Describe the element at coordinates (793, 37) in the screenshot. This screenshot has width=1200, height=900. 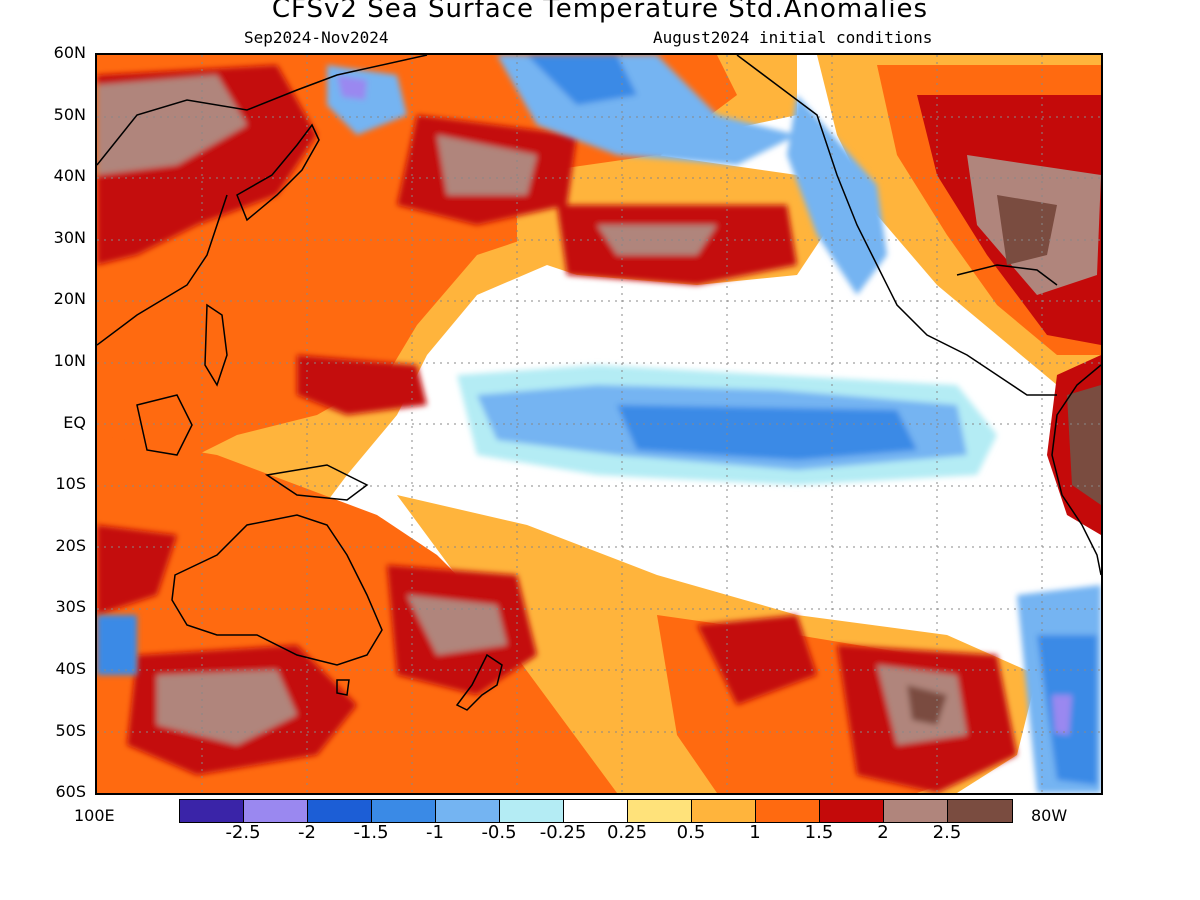
I see `initial-conditions: August2024 initial conditions` at that location.